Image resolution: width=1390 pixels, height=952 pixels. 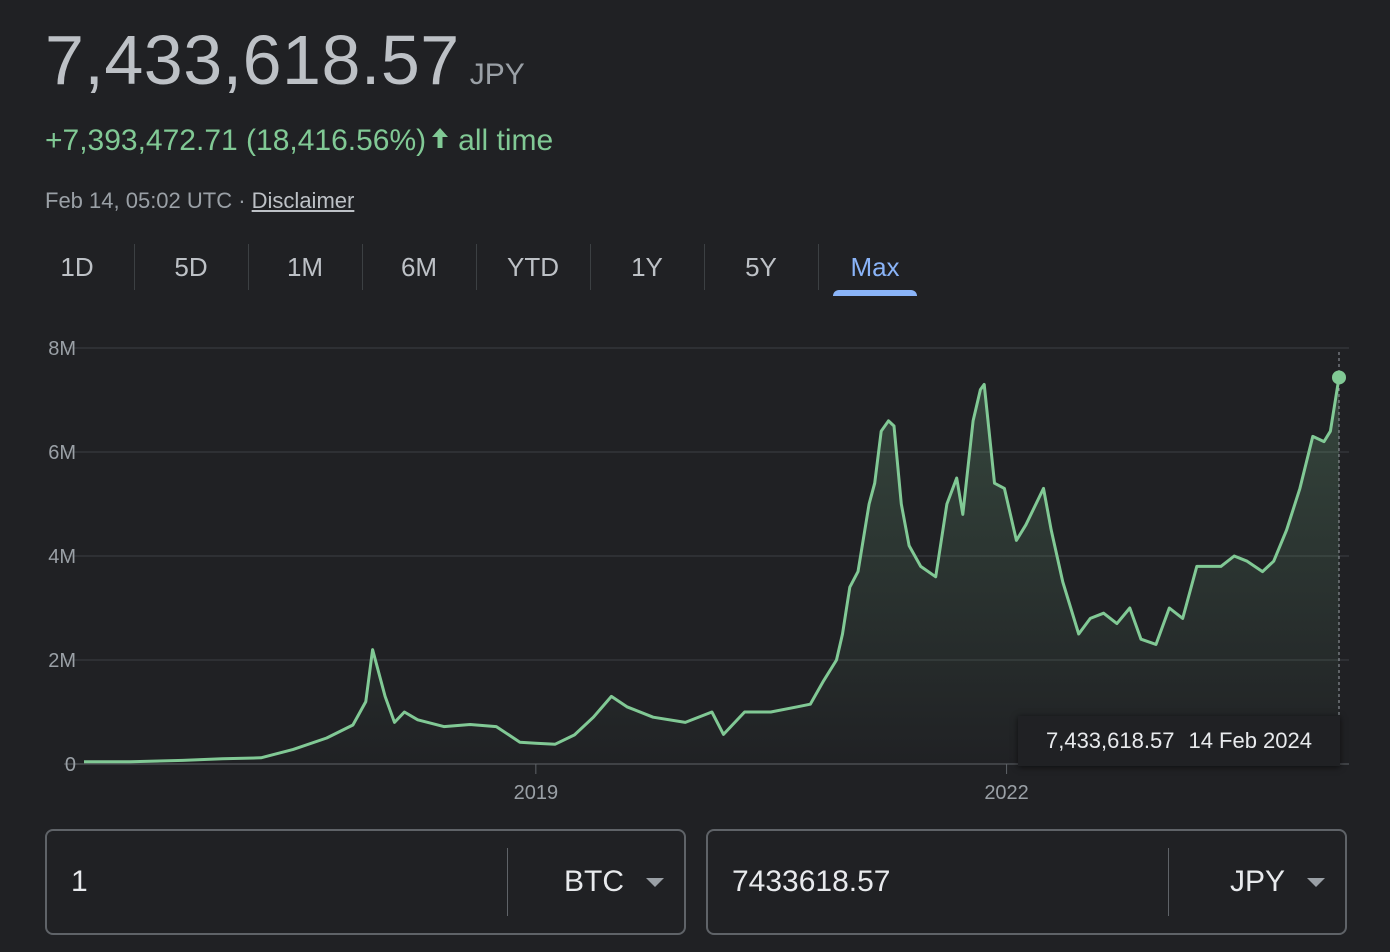 What do you see at coordinates (771, 784) in the screenshot?
I see `x-axis: 2019 2022` at bounding box center [771, 784].